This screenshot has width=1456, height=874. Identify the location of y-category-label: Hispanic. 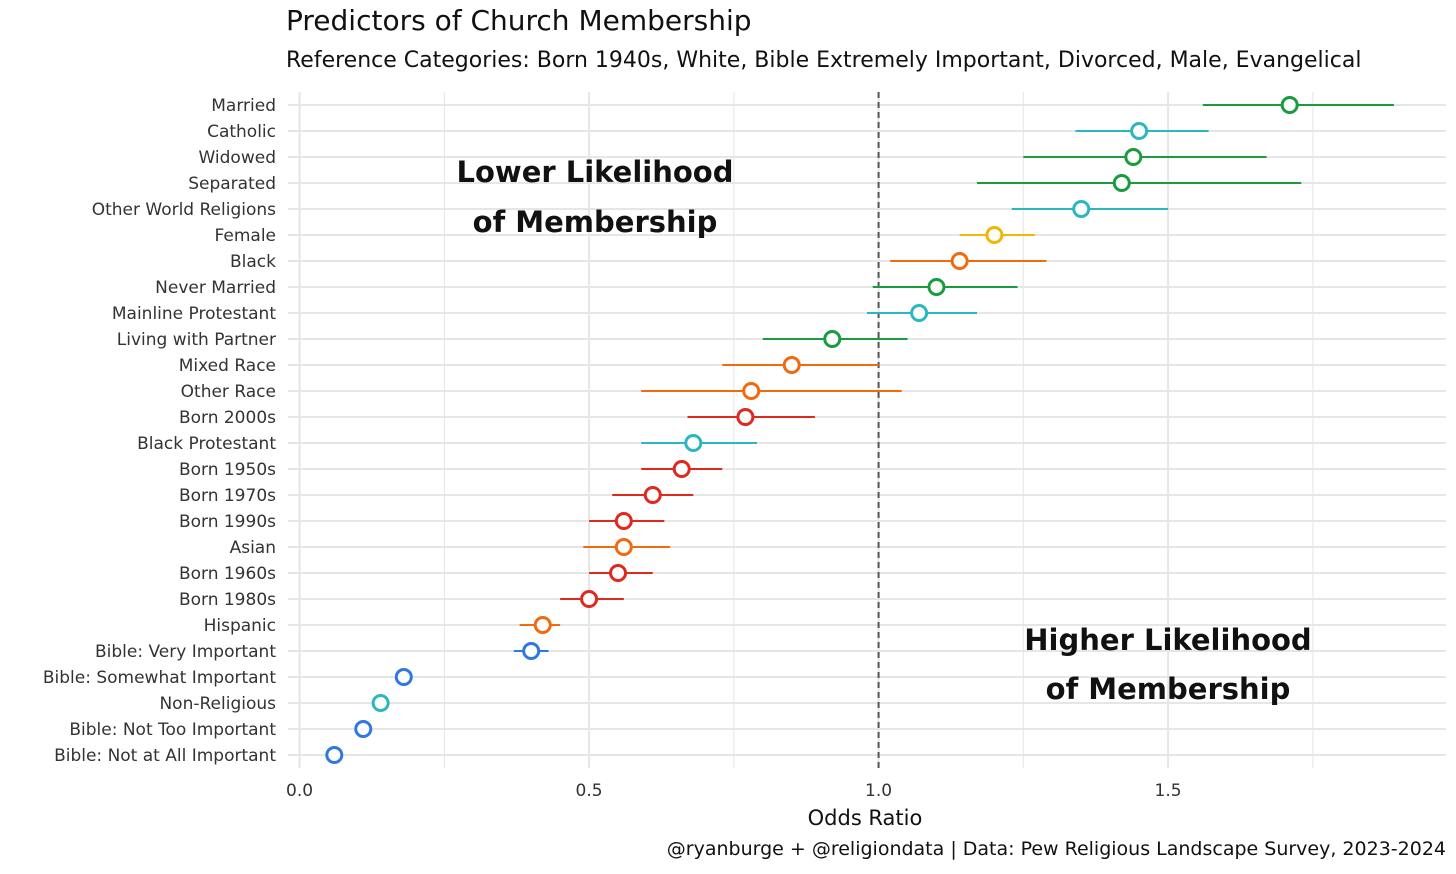
(240, 626).